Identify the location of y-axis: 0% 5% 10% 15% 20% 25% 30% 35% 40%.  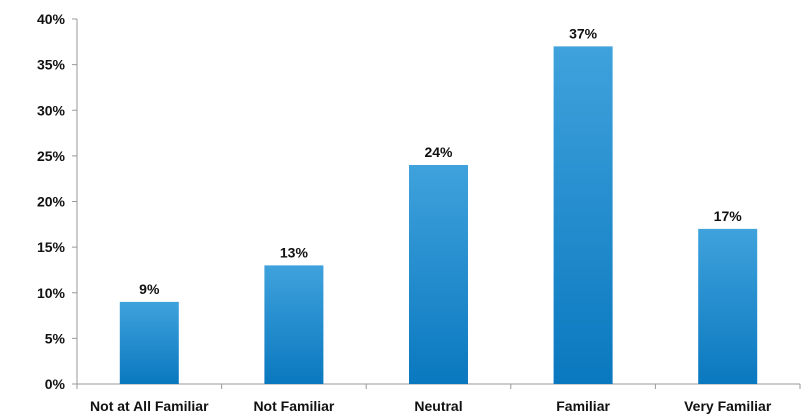
(57, 201).